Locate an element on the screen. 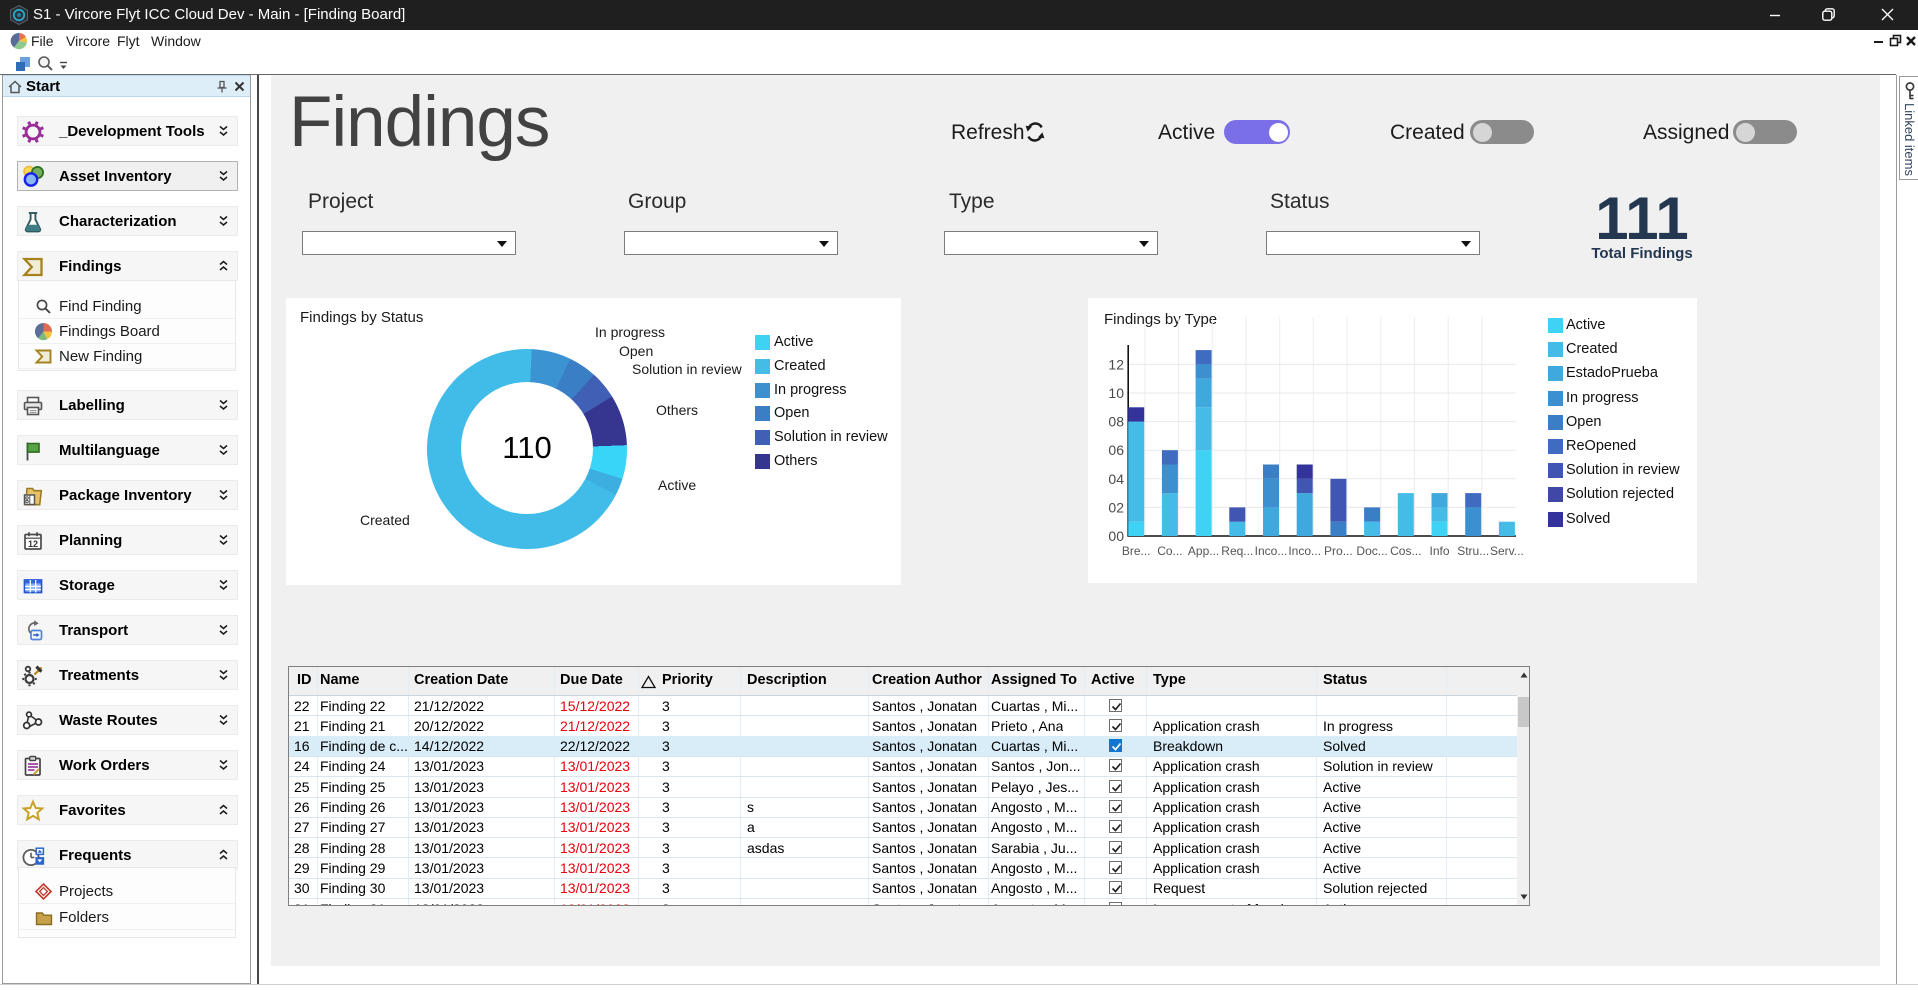  svg-text: 00 is located at coordinates (1116, 536).